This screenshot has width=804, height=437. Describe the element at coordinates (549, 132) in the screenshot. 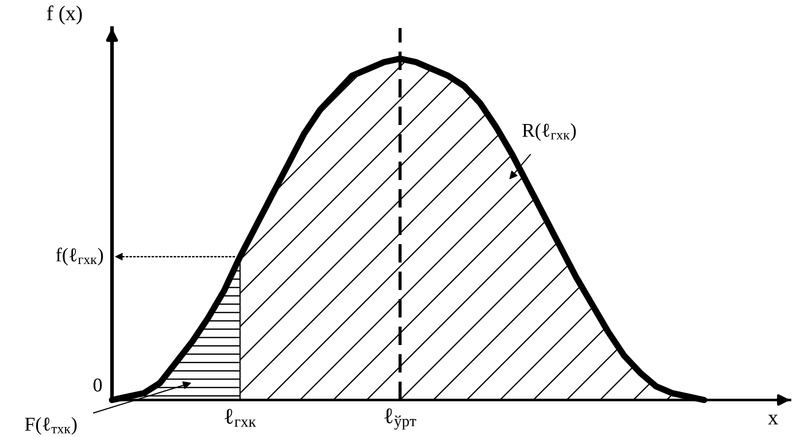

I see `series-label: R(ℓ$_{гхк}$)` at that location.